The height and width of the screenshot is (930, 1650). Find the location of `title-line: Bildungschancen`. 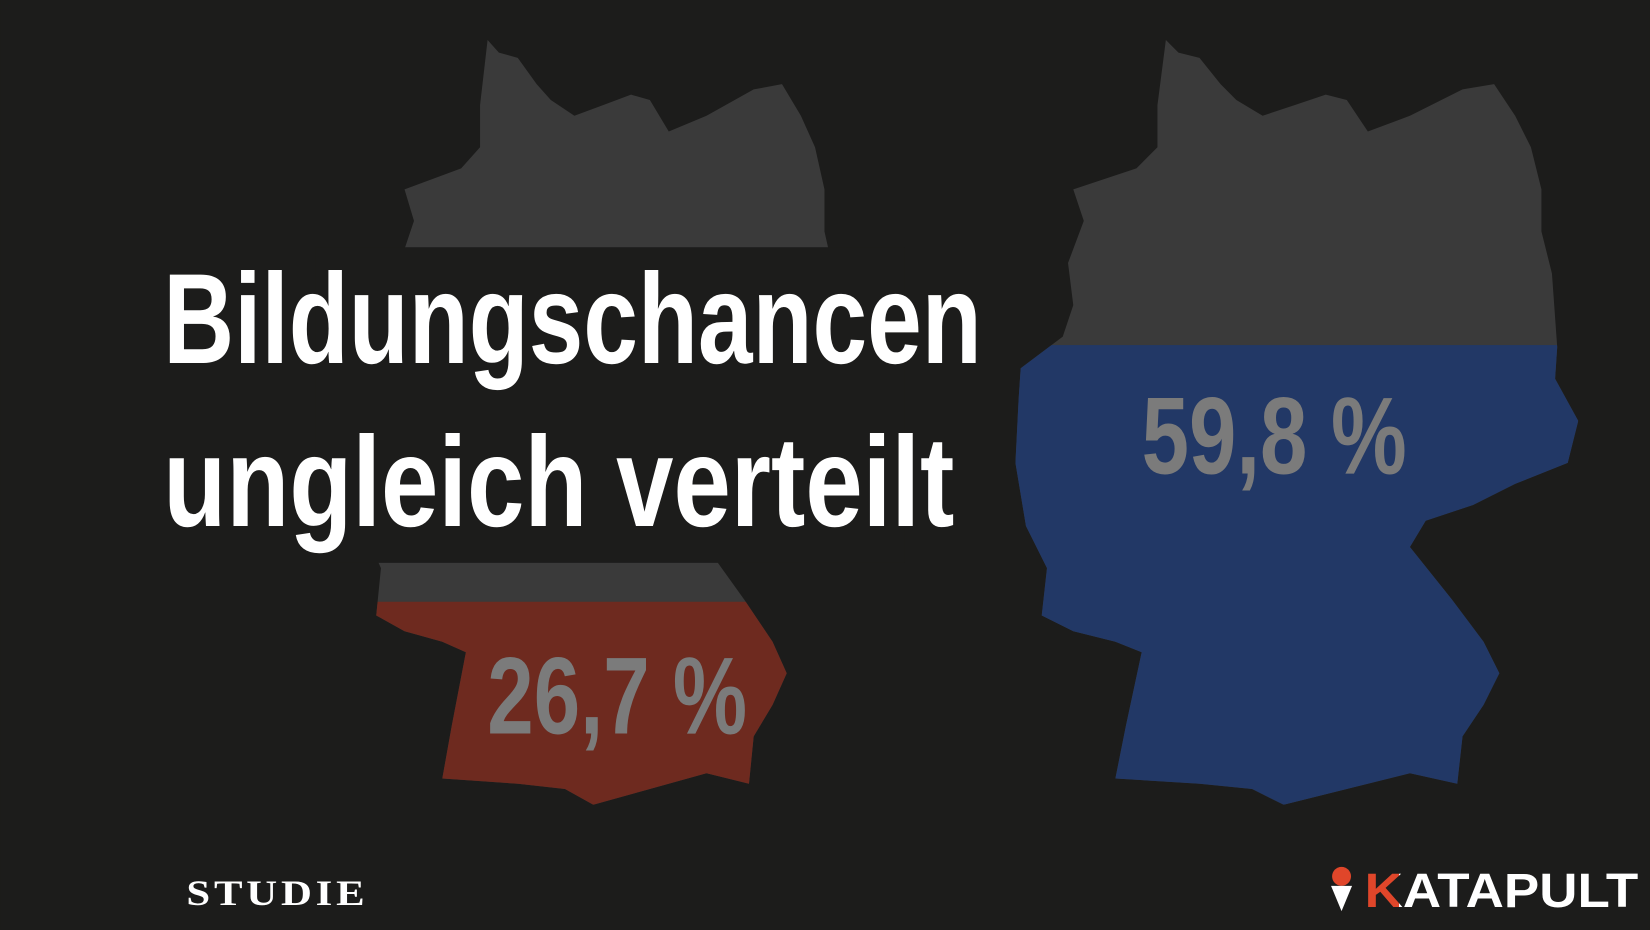

title-line: Bildungschancen is located at coordinates (572, 319).